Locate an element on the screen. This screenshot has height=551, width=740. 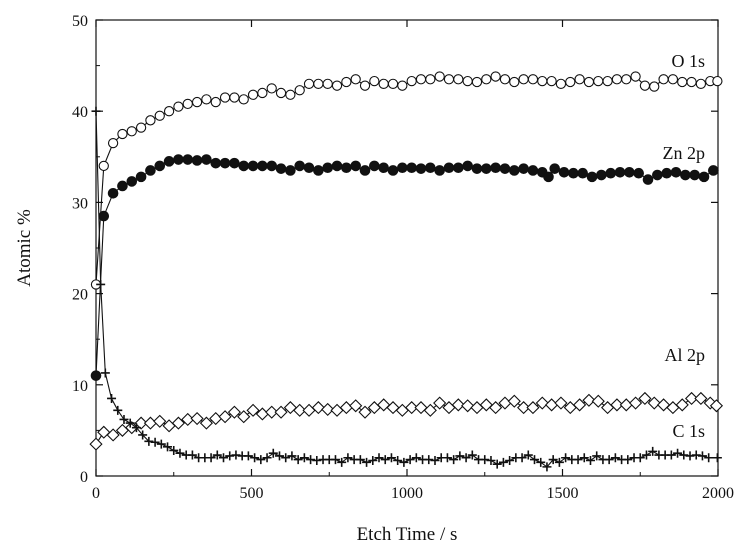
y-tick-label: 0 is located at coordinates (84, 477).